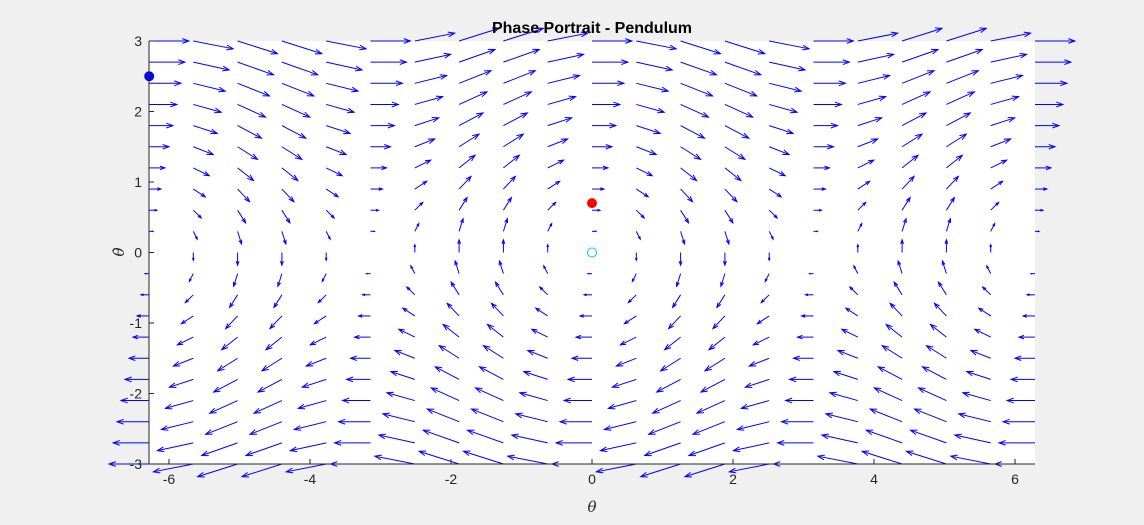  I want to click on x-tick-label: 4, so click(874, 479).